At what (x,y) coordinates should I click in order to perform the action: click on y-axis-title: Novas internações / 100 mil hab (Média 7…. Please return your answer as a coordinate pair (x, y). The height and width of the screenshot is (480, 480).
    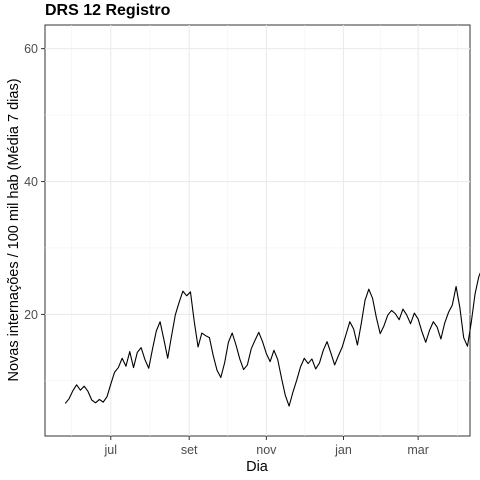
    Looking at the image, I should click on (14, 229).